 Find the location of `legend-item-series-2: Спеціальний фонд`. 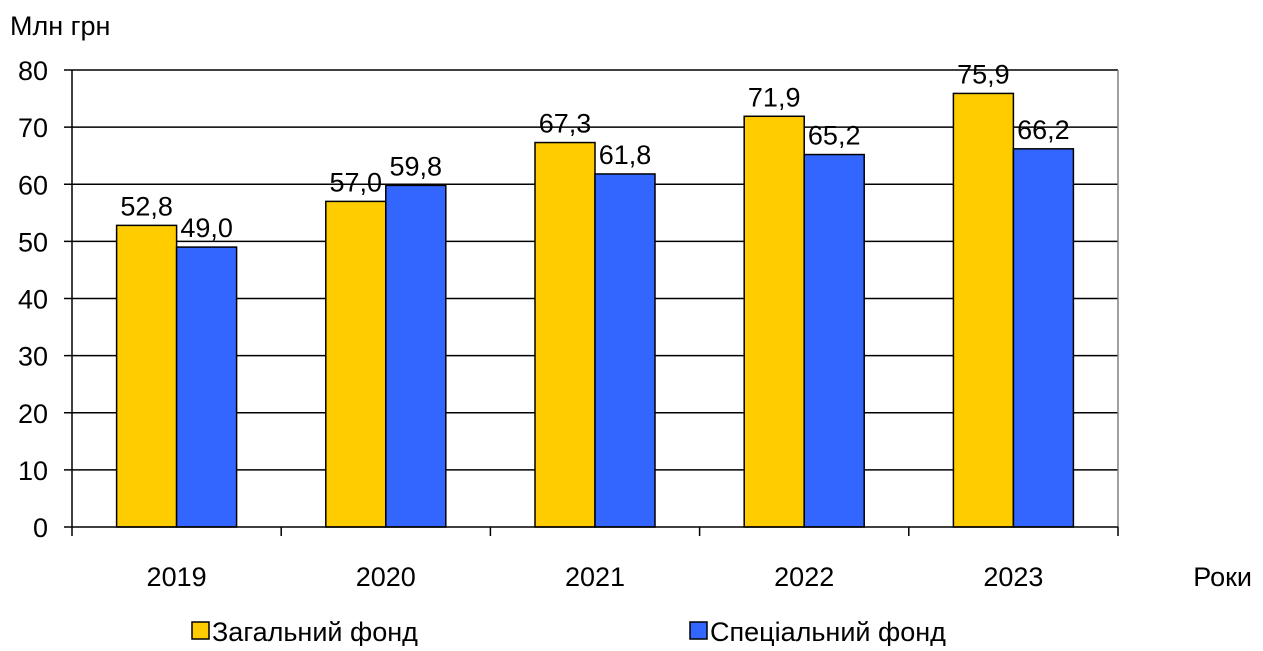

legend-item-series-2: Спеціальний фонд is located at coordinates (817, 632).